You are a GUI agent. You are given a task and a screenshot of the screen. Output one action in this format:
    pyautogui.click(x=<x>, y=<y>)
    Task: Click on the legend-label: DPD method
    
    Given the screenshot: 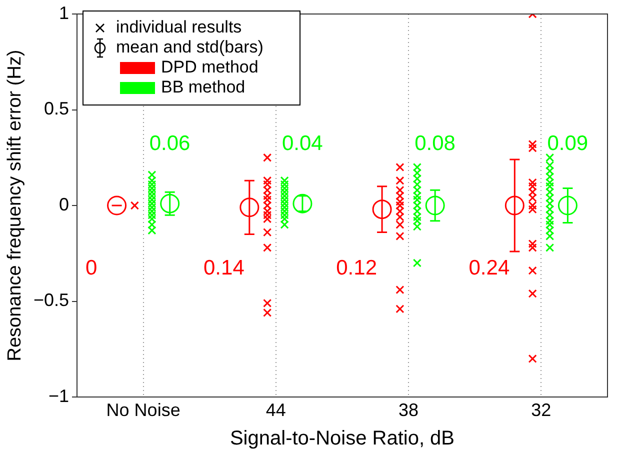 What is the action you would take?
    pyautogui.click(x=209, y=67)
    